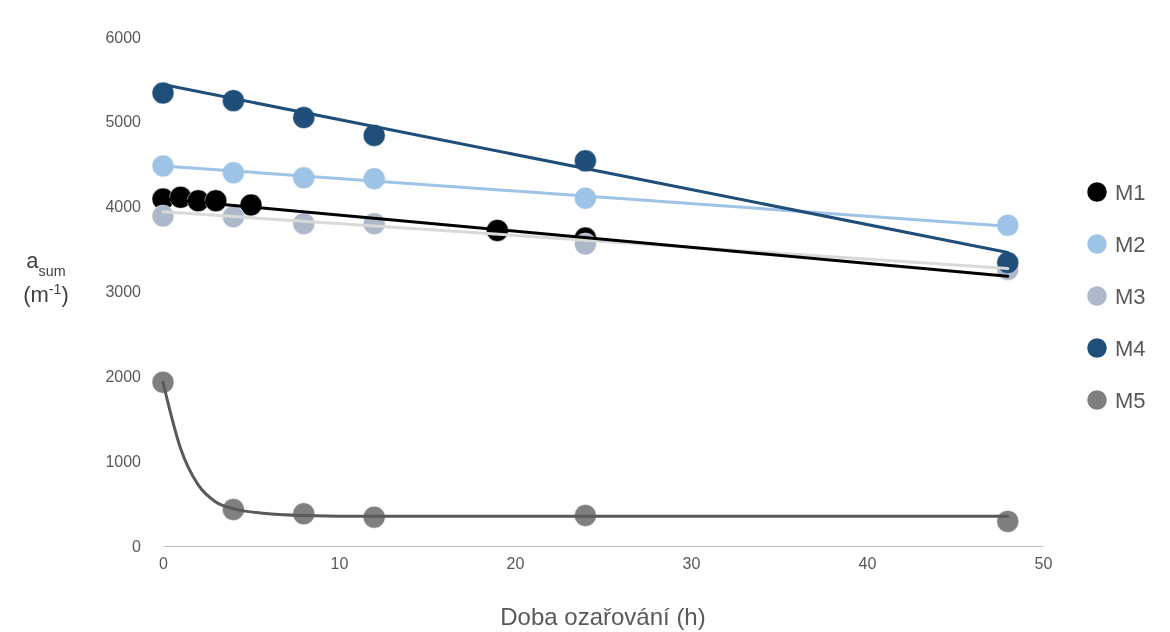 The height and width of the screenshot is (632, 1170). I want to click on x-tick-label: 10, so click(339, 564).